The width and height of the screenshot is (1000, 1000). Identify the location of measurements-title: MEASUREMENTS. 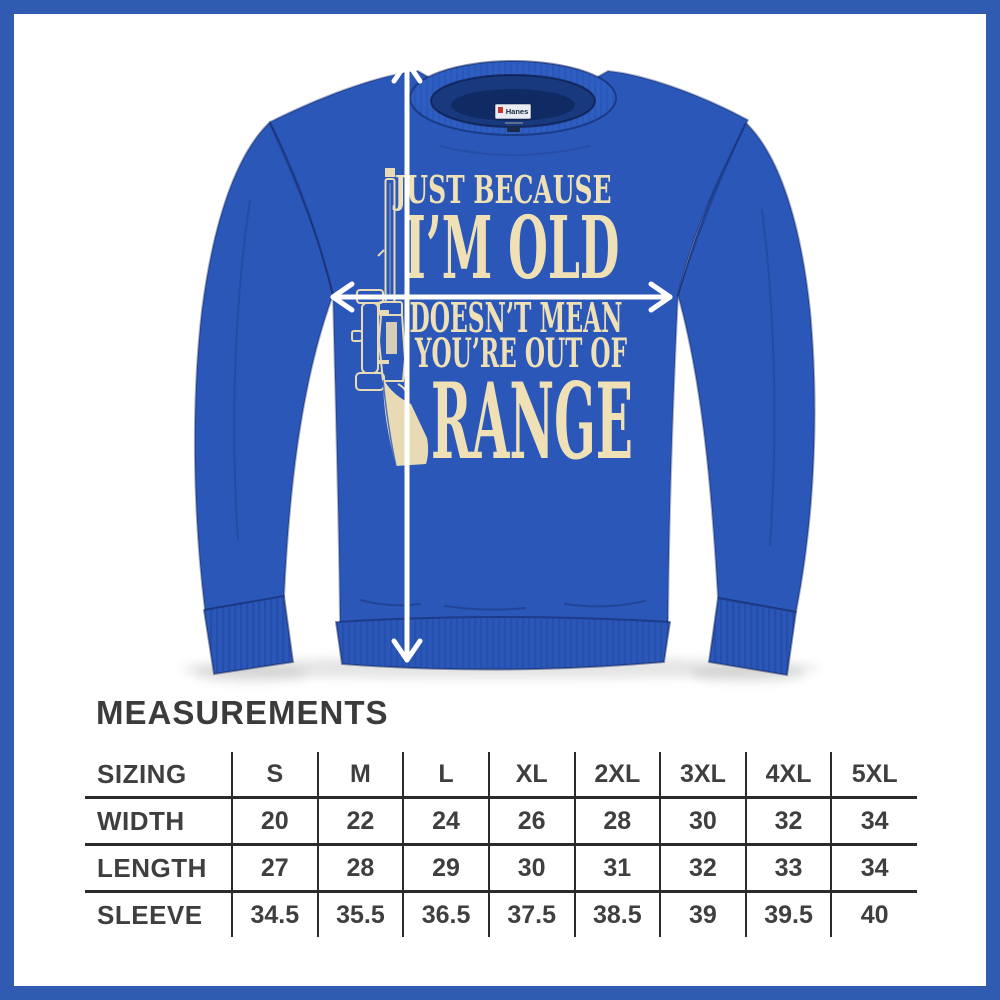
(242, 712).